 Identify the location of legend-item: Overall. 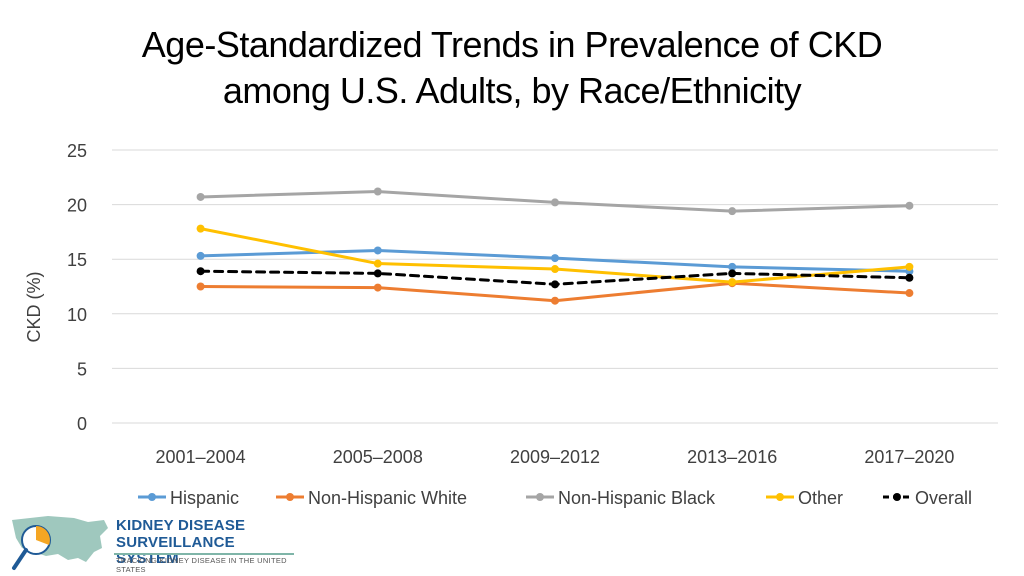
(927, 498).